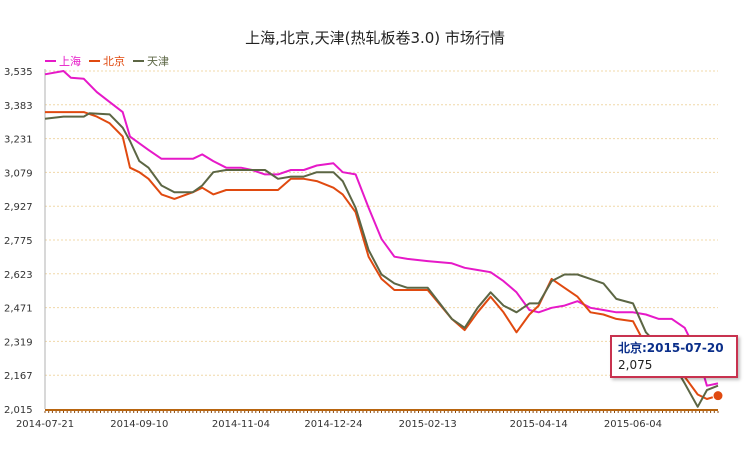 Image resolution: width=750 pixels, height=450 pixels. What do you see at coordinates (635, 365) in the screenshot?
I see `tooltip-value: 2,075` at bounding box center [635, 365].